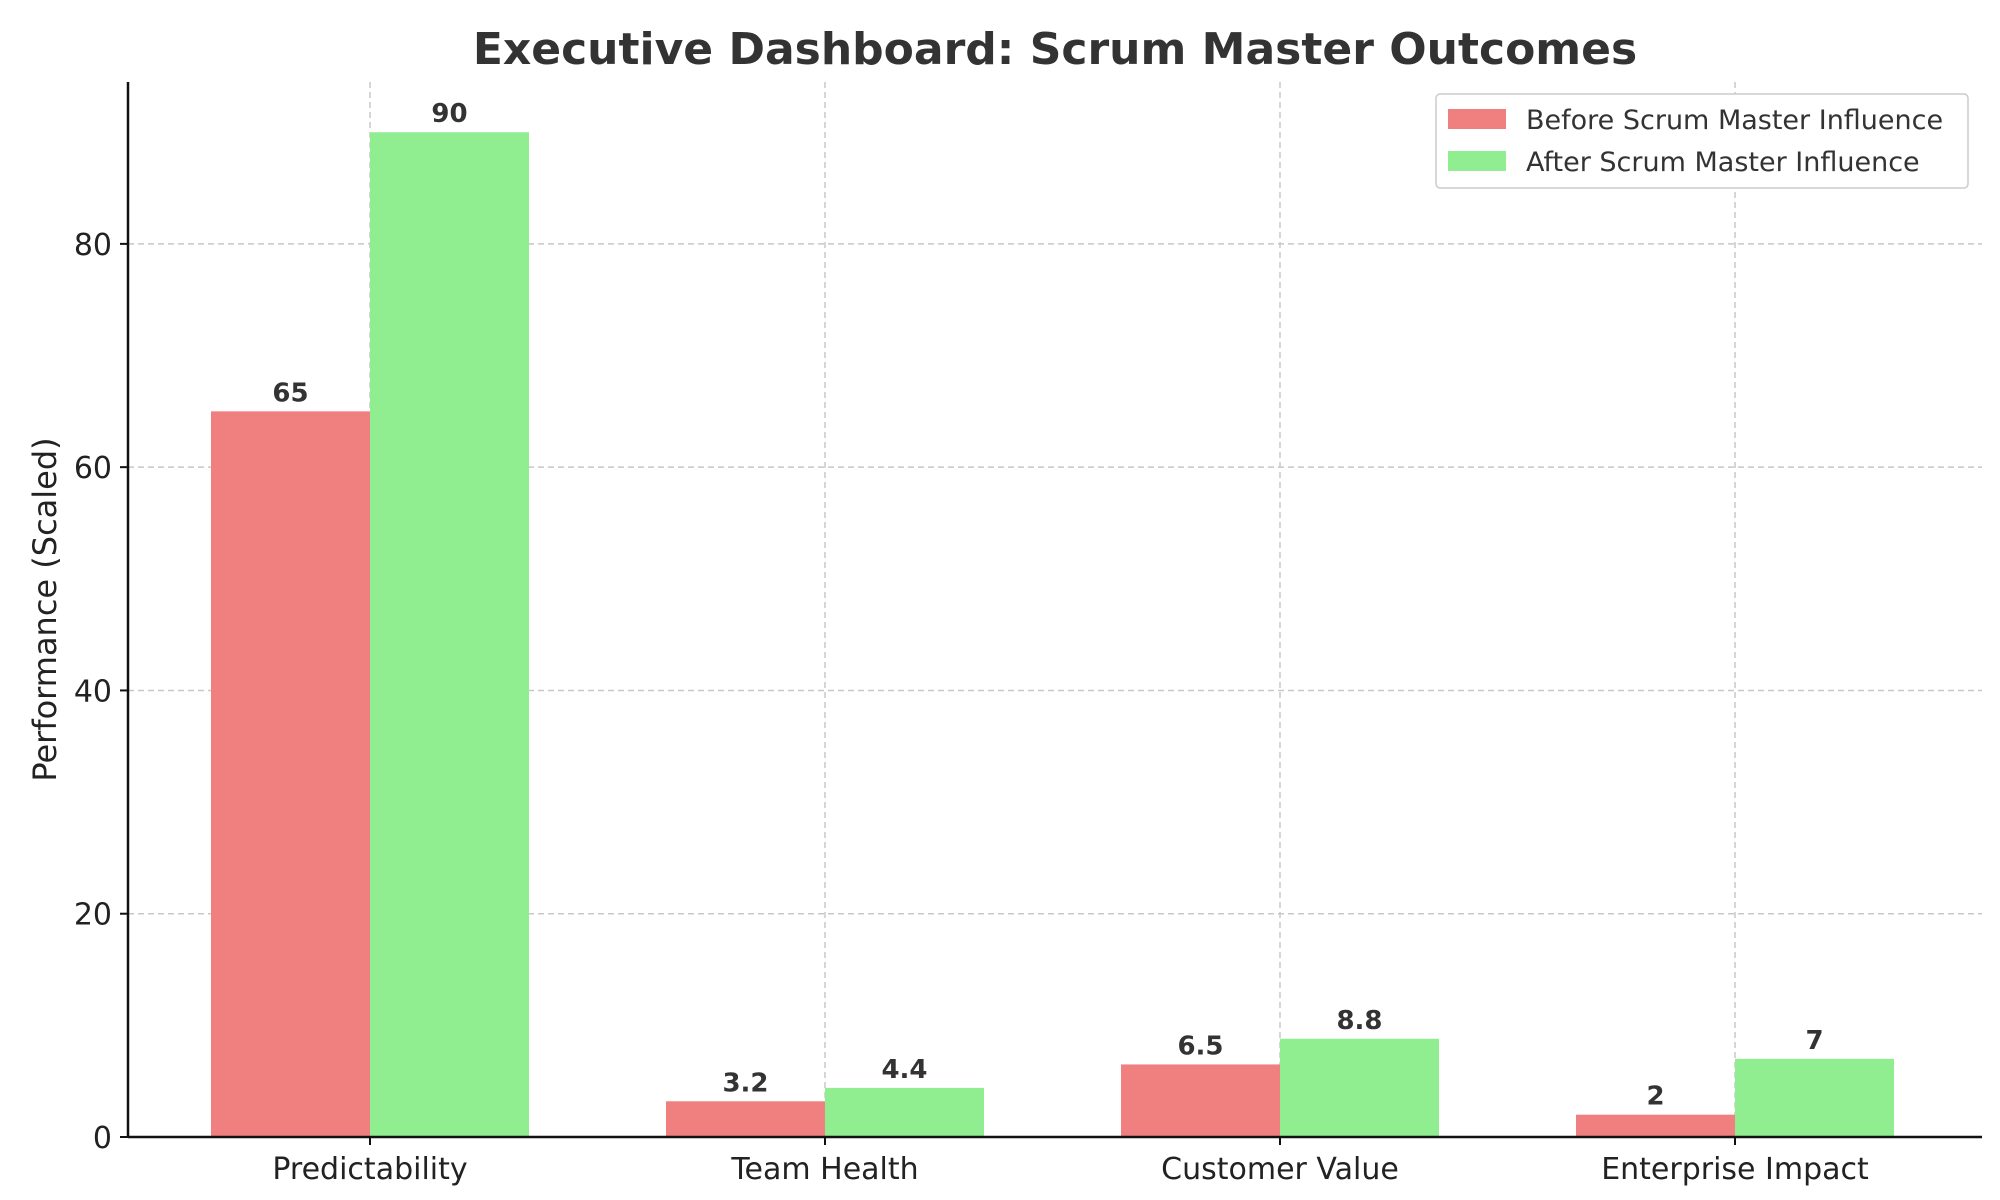  I want to click on legend-swatch-after, so click(1477, 161).